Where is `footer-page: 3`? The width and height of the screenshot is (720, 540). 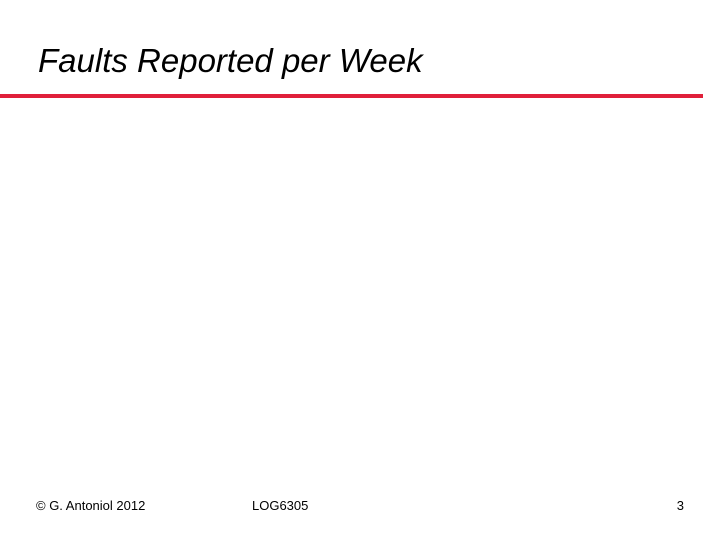
footer-page: 3 is located at coordinates (680, 505).